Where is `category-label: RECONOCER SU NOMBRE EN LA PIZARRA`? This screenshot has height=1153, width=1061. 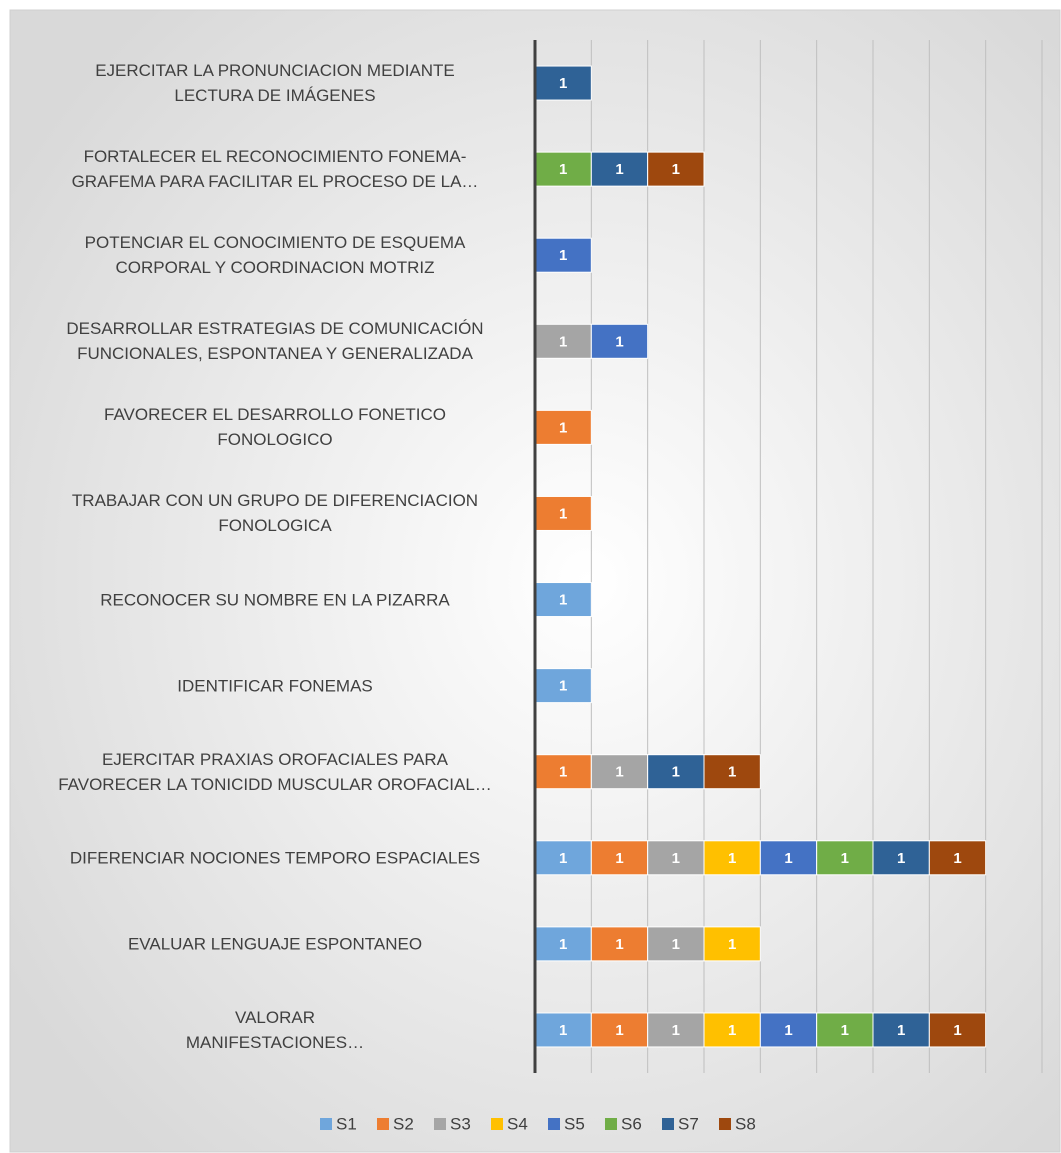
category-label: RECONOCER SU NOMBRE EN LA PIZARRA is located at coordinates (275, 600).